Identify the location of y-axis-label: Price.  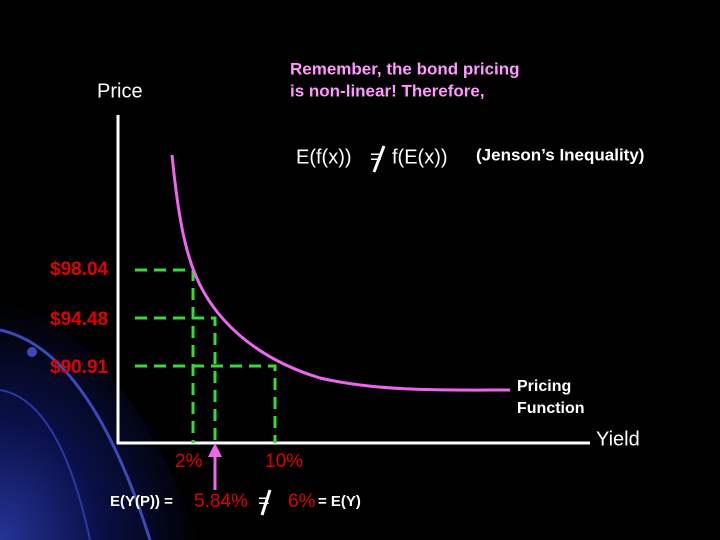
(120, 91).